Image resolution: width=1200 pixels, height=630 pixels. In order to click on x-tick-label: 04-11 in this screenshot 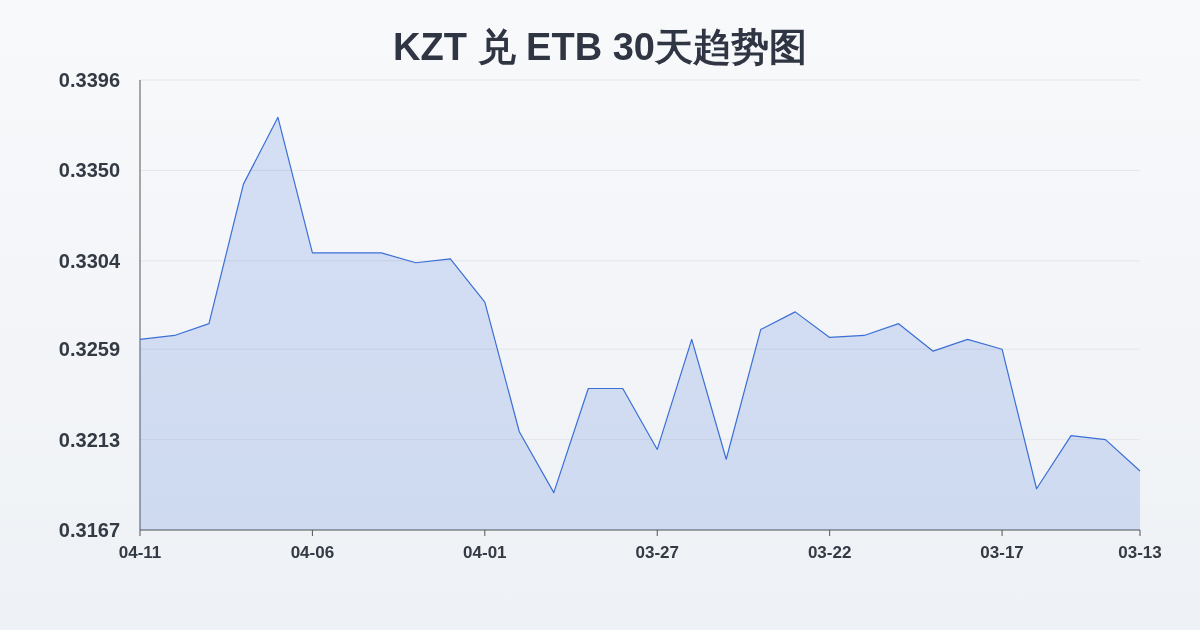, I will do `click(140, 552)`.